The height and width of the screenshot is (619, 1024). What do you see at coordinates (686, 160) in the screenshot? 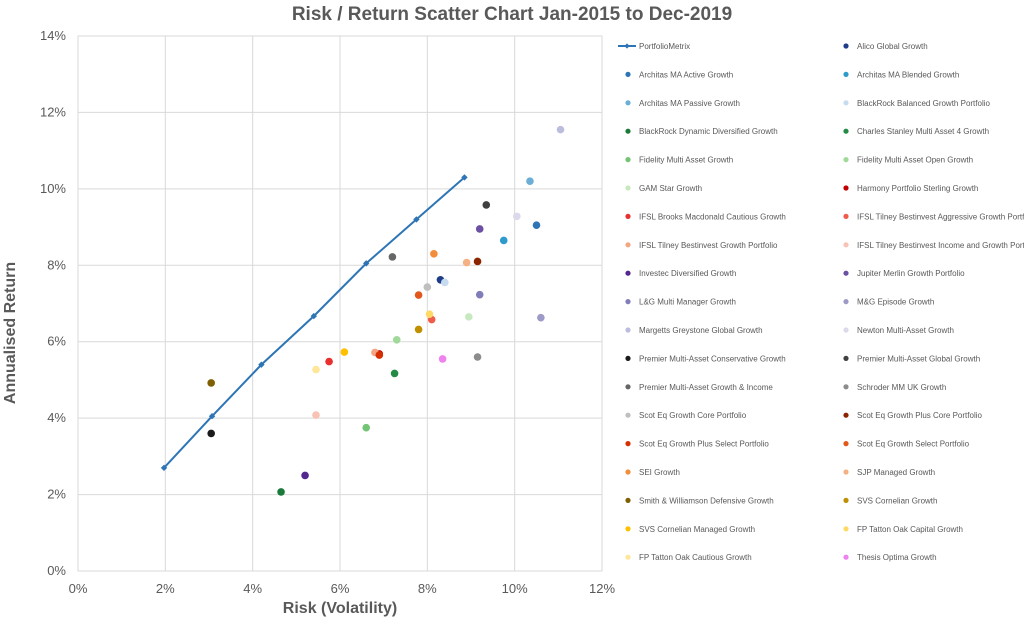
I see `legend-label: Fidelity Multi Asset Growth` at bounding box center [686, 160].